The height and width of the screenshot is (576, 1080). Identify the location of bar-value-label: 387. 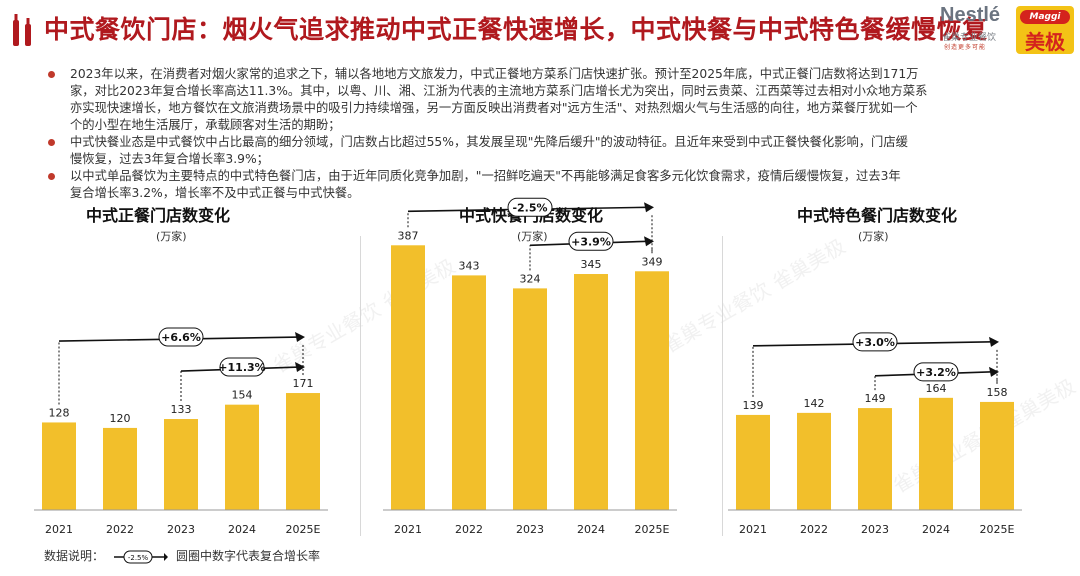
(408, 235).